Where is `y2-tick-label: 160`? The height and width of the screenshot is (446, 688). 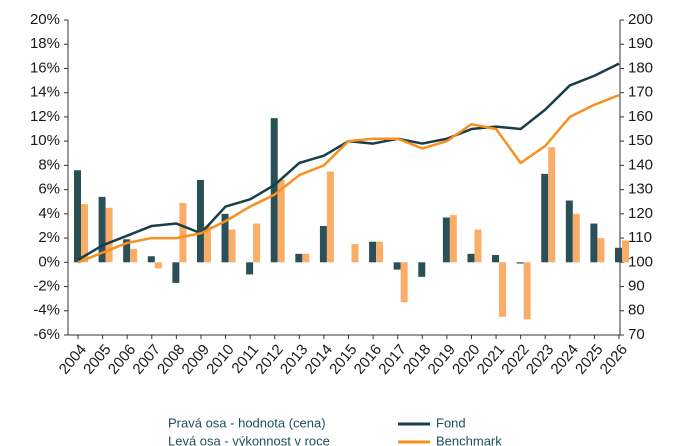
y2-tick-label: 160 is located at coordinates (640, 116).